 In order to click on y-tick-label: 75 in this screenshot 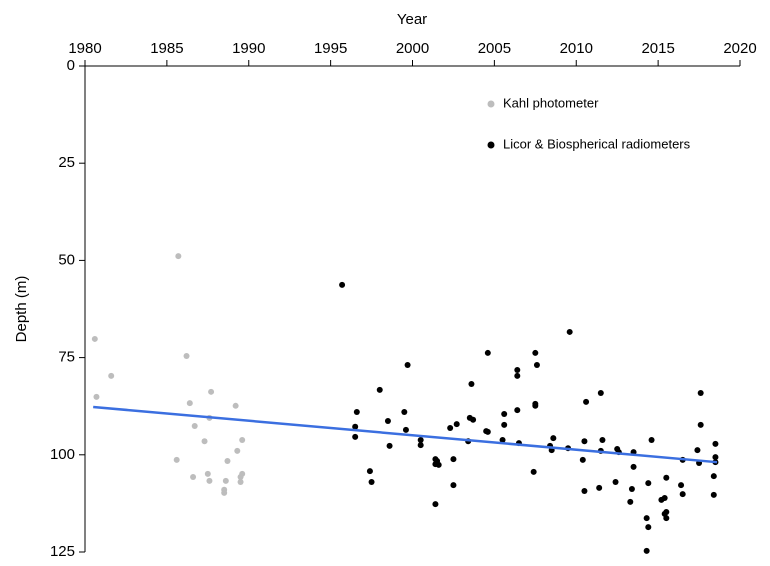, I will do `click(66, 357)`.